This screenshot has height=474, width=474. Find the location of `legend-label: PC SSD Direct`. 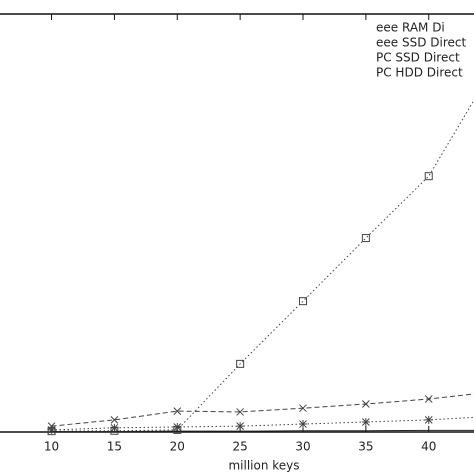

legend-label: PC SSD Direct is located at coordinates (418, 58).